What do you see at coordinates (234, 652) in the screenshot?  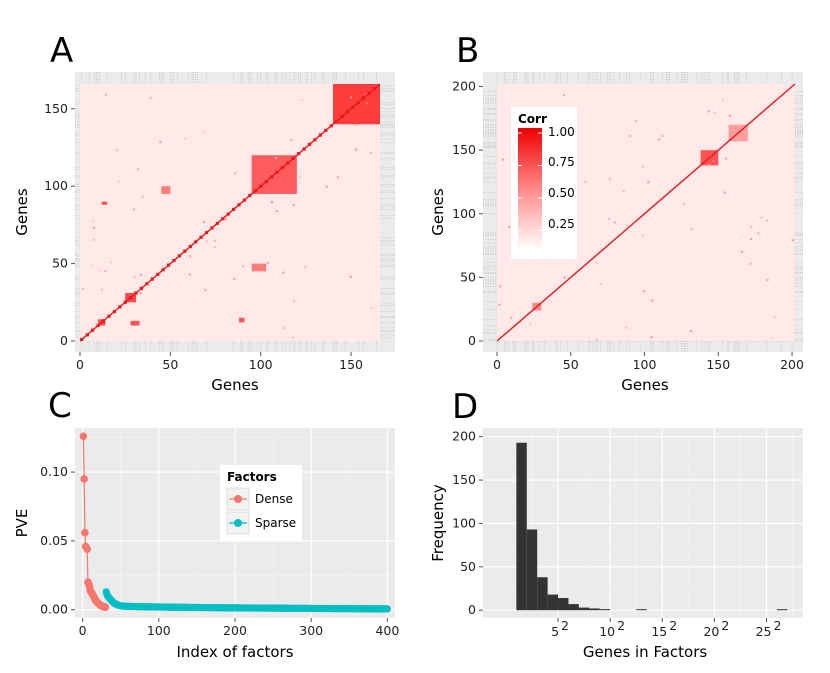 I see `scatter-c-x-title: Index of factors` at bounding box center [234, 652].